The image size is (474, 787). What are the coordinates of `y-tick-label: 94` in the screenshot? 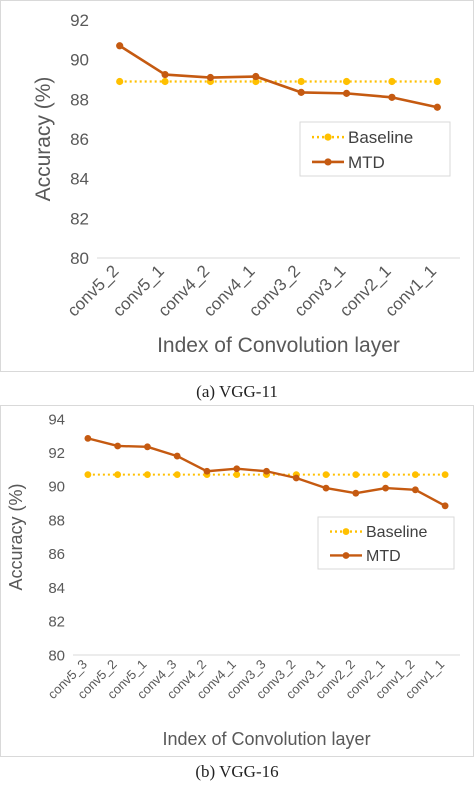 It's located at (56, 419).